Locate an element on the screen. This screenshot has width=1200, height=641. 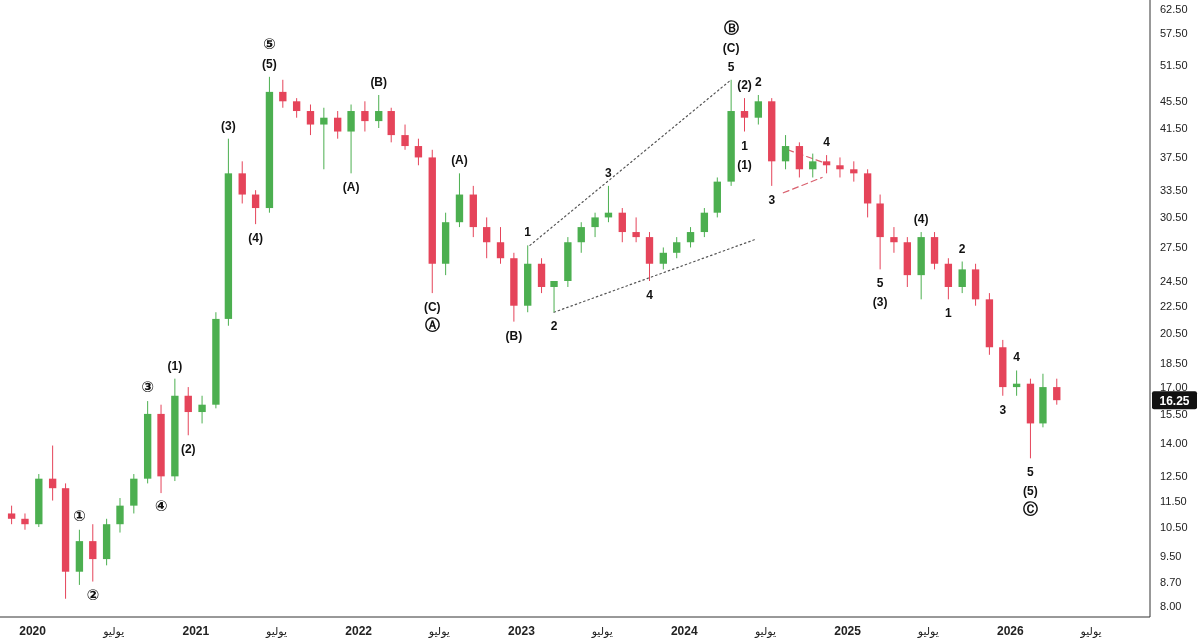
annotation: ③ is located at coordinates (147, 387).